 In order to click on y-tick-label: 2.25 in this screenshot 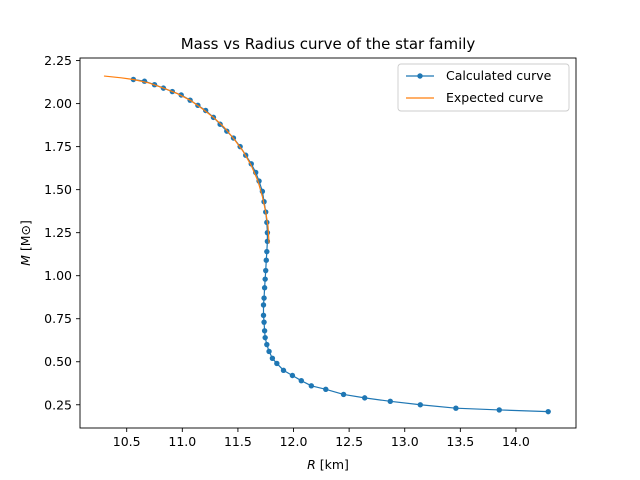, I will do `click(58, 60)`.